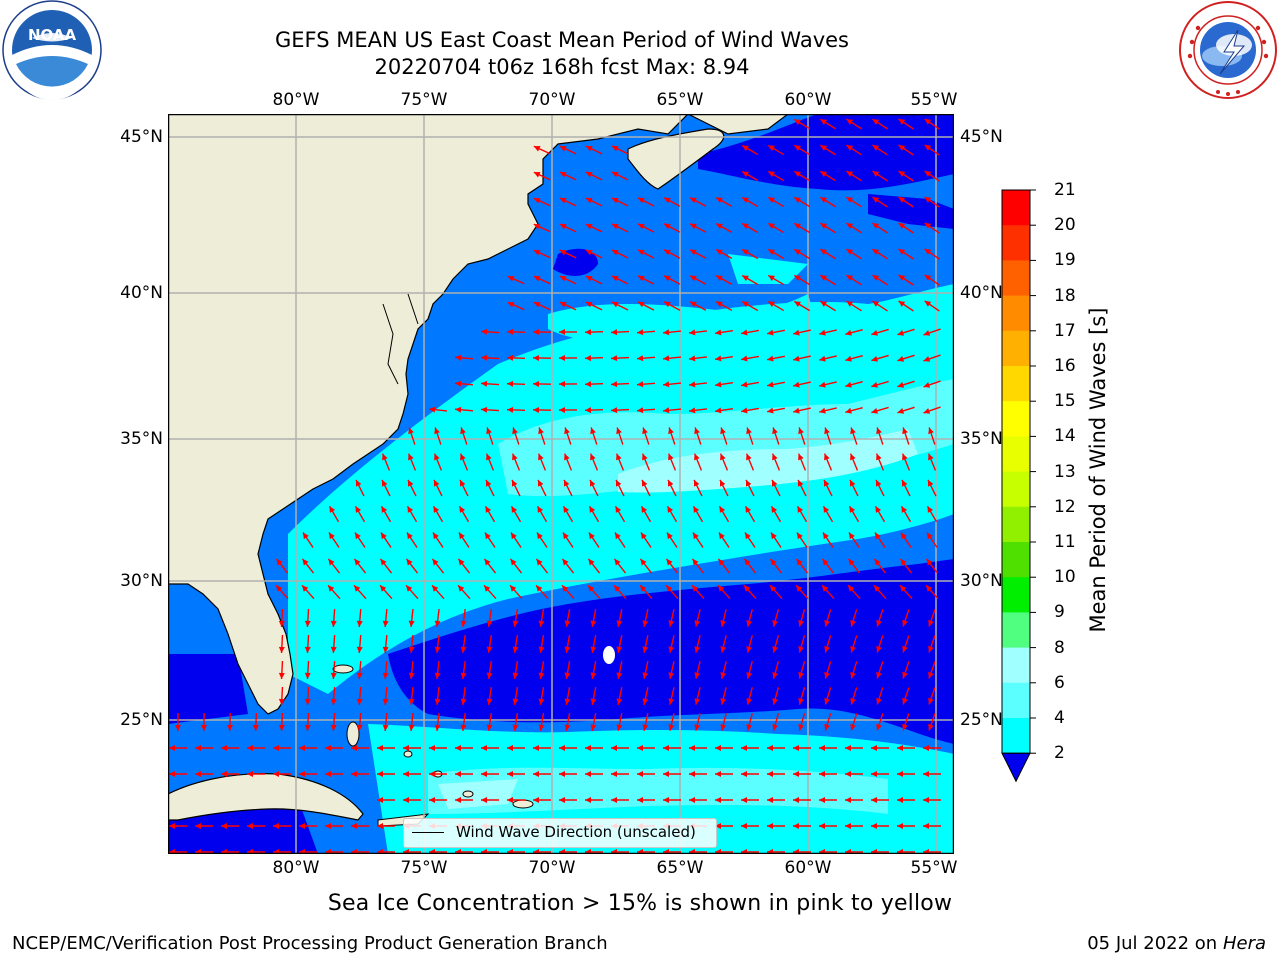  What do you see at coordinates (1098, 470) in the screenshot?
I see `colorbar-label: Mean Period of Wind Waves [s]` at bounding box center [1098, 470].